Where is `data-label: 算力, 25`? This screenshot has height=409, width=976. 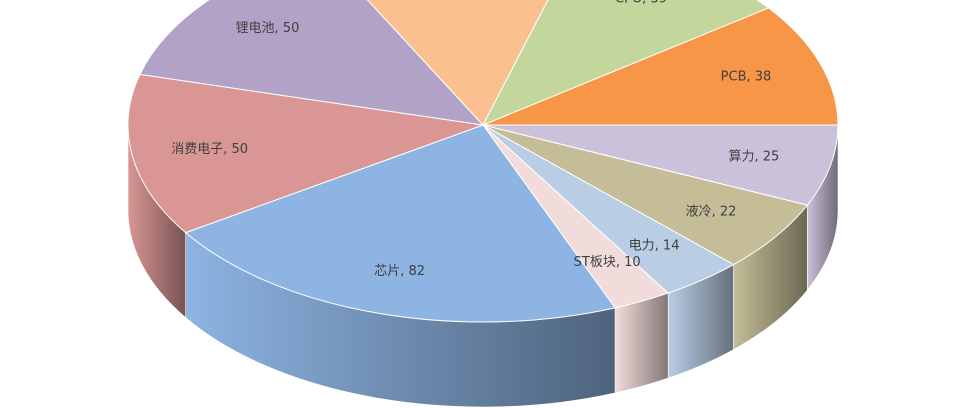
data-label: 算力, 25 is located at coordinates (753, 156).